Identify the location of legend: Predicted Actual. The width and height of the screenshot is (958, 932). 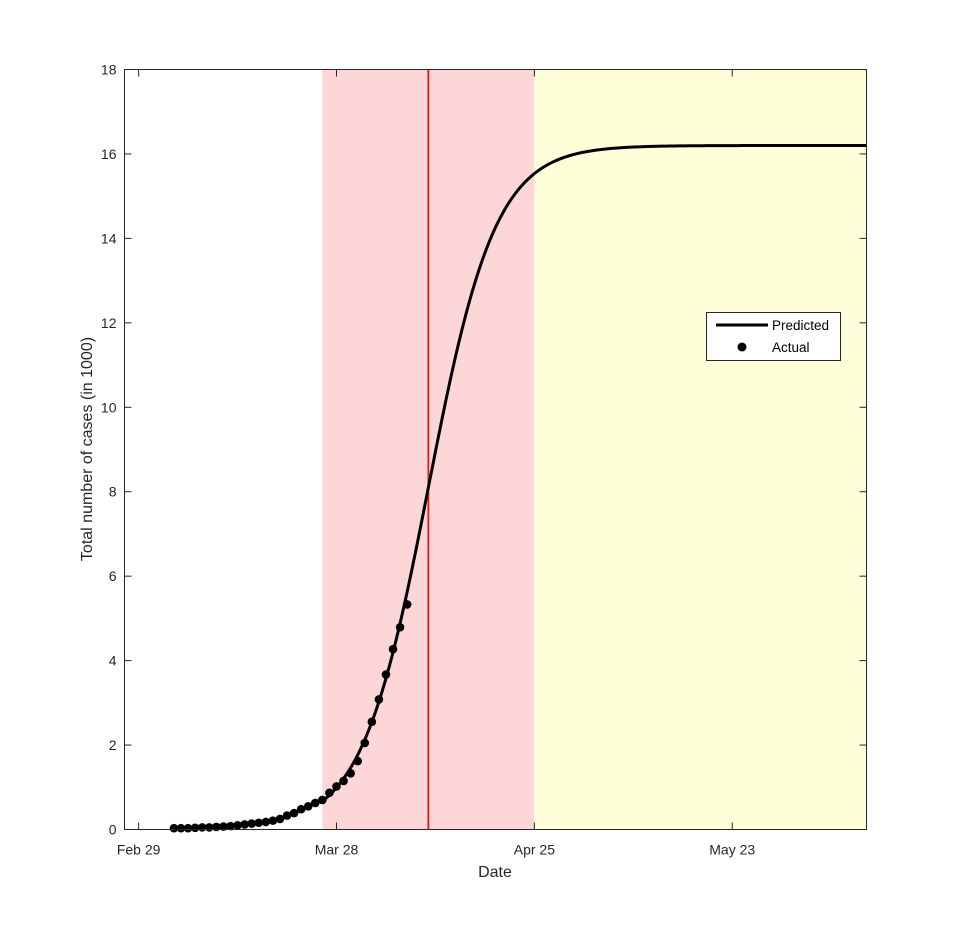
(773, 336).